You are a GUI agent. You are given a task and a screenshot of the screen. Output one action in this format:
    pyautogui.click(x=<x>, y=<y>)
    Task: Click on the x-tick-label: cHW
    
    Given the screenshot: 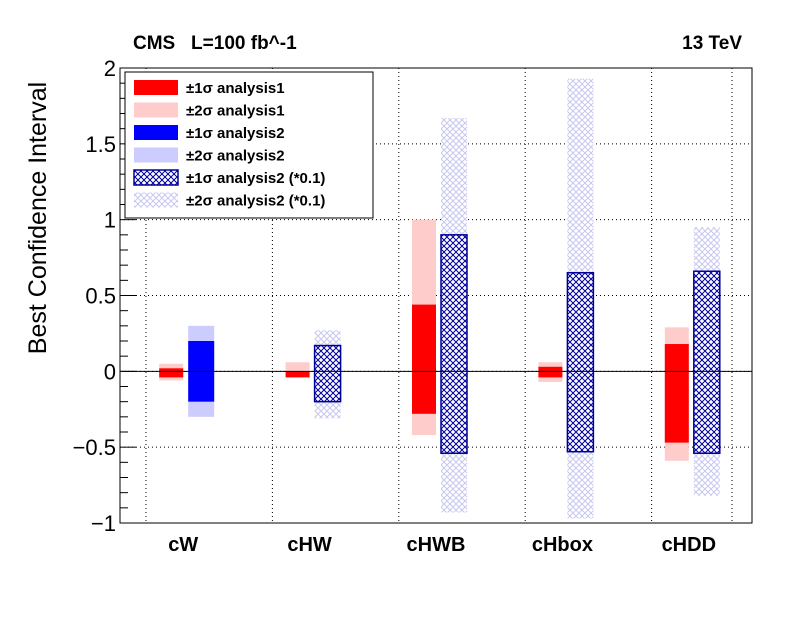 What is the action you would take?
    pyautogui.click(x=309, y=545)
    